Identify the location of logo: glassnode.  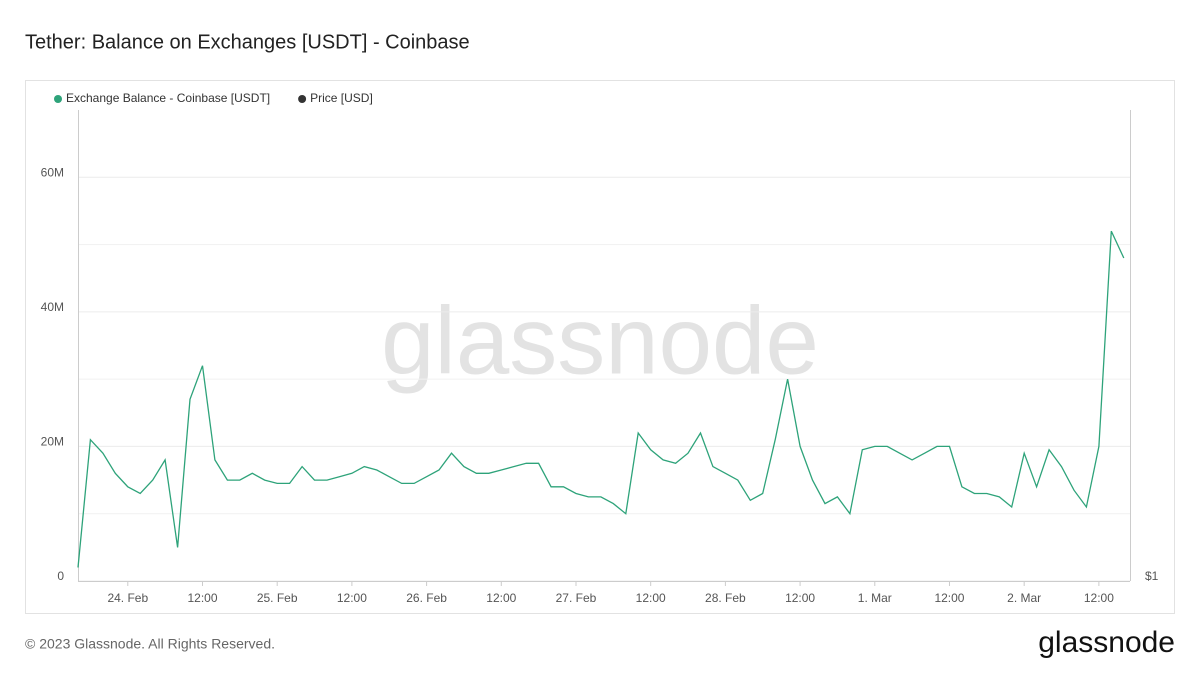
(1106, 642).